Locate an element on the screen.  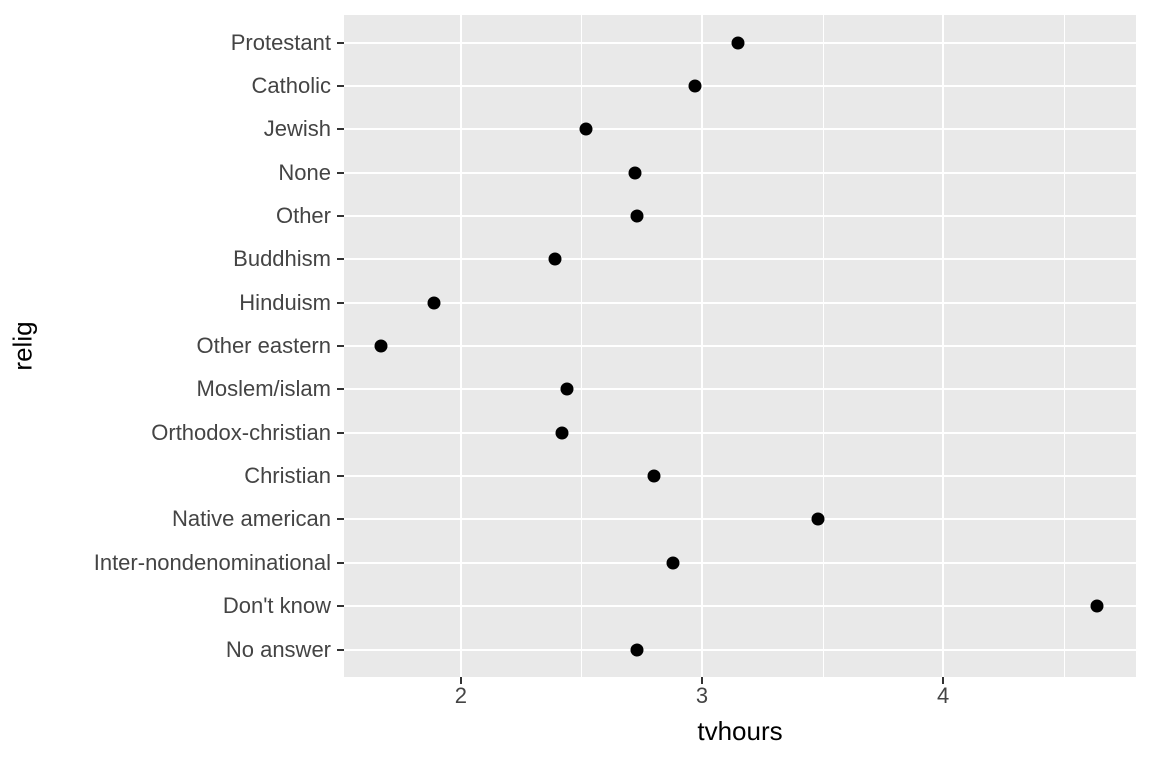
y-tick-label: Moslem/islam is located at coordinates (263, 389).